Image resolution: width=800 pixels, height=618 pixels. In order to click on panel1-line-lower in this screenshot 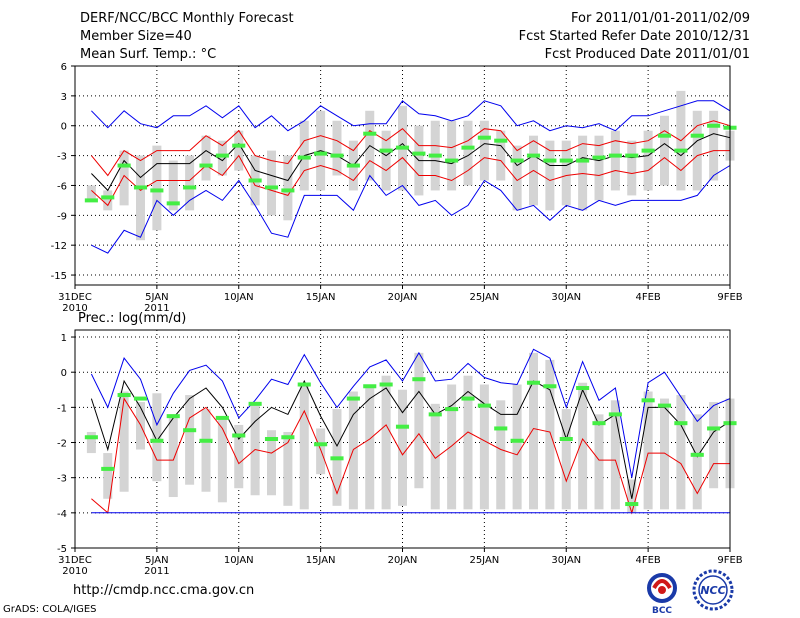, I will do `click(410, 178)`.